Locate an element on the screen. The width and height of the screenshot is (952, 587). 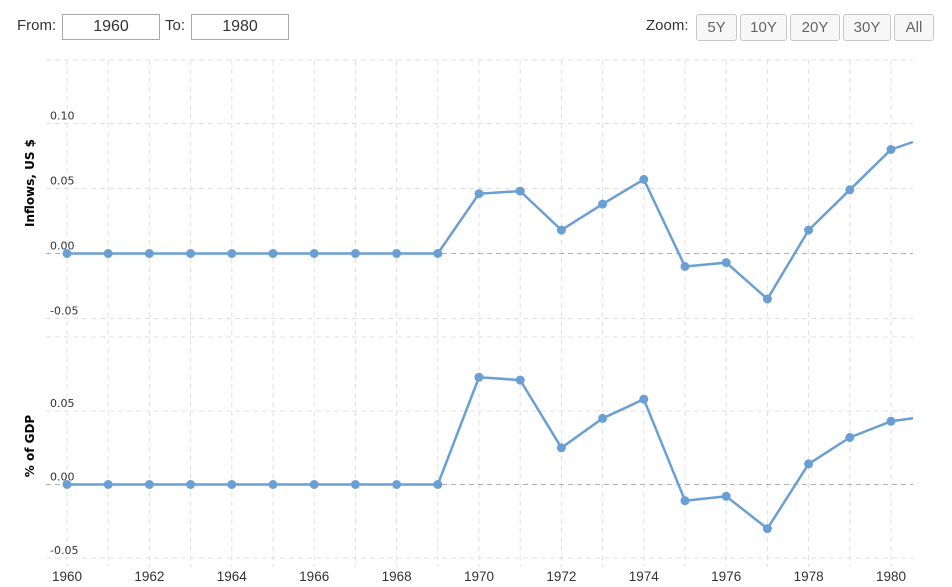
x-tick-label: 1972 is located at coordinates (561, 576).